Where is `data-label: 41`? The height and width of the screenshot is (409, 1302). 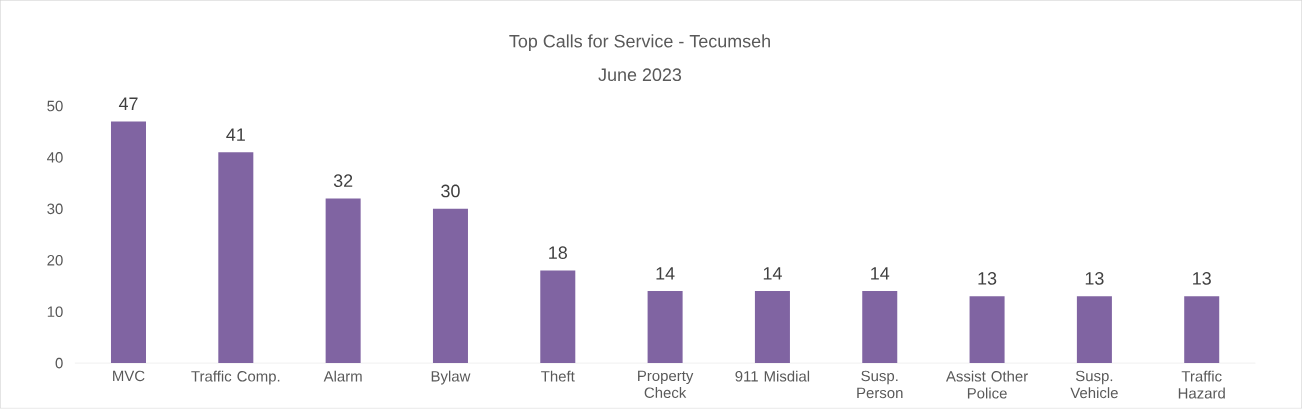
data-label: 41 is located at coordinates (235, 134).